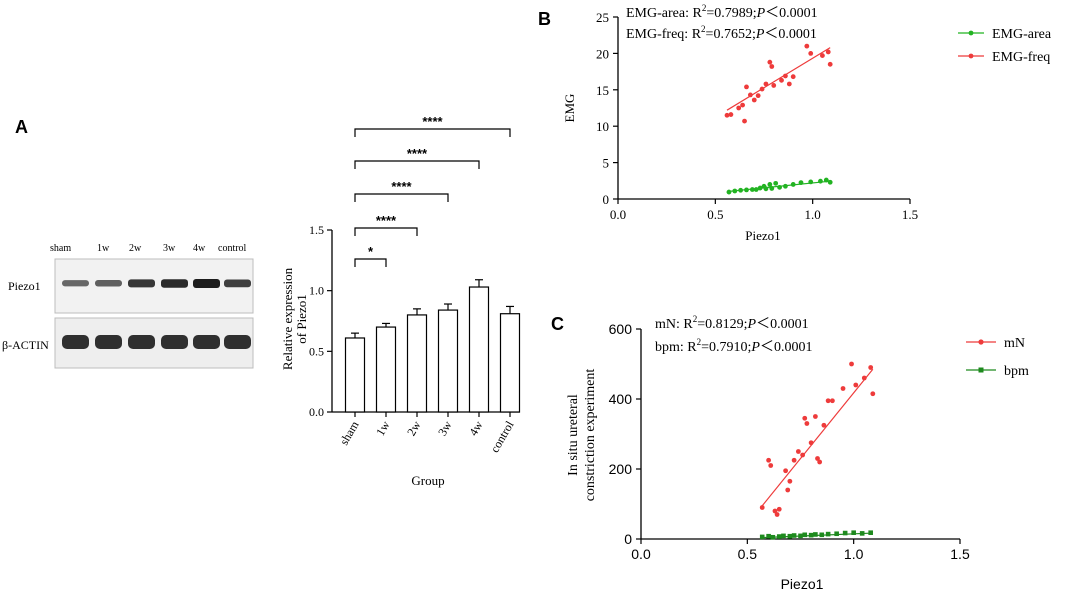 This screenshot has width=1065, height=594. Describe the element at coordinates (414, 428) in the screenshot. I see `x-tick-label: 2w` at that location.